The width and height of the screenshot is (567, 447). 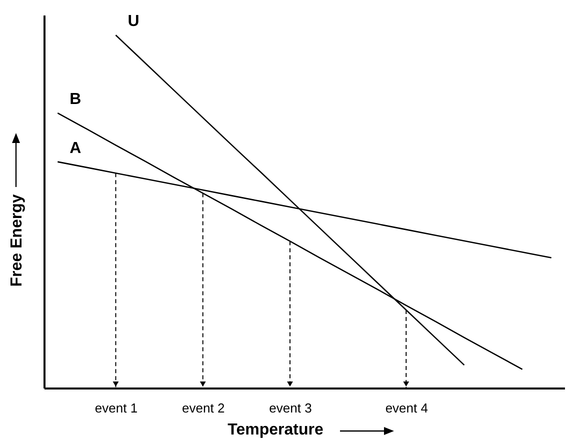 I want to click on series-label: B, so click(x=76, y=99).